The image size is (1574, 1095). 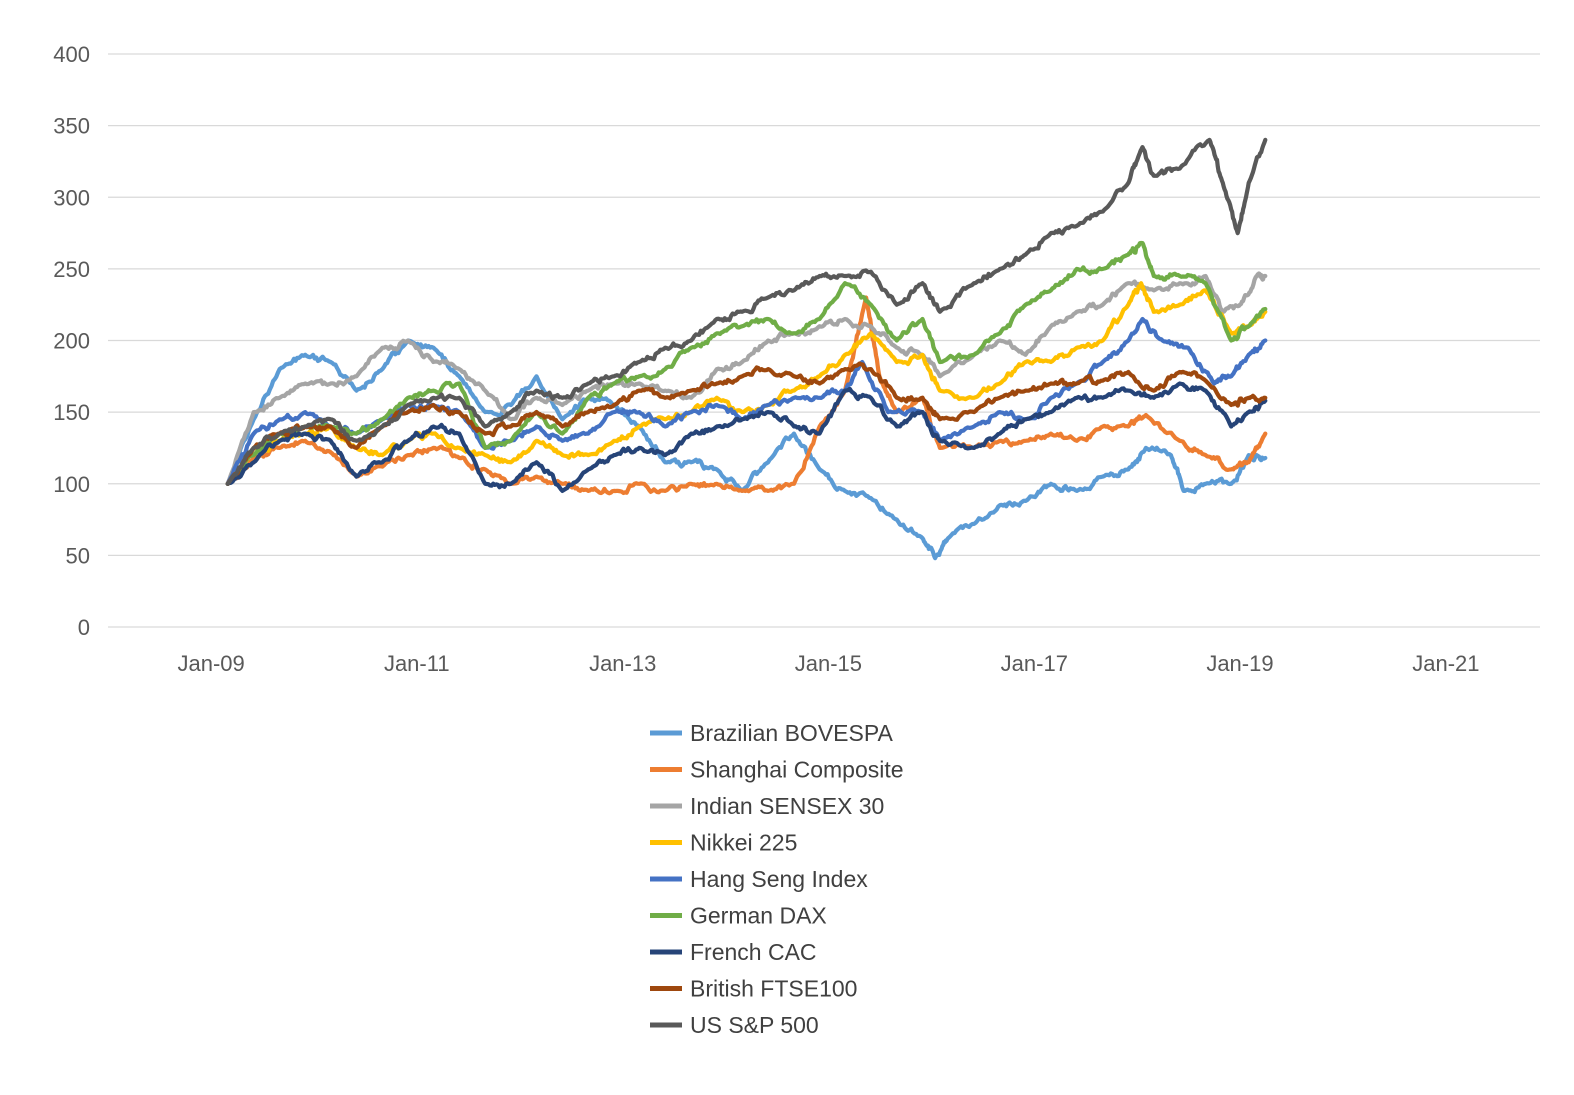 What do you see at coordinates (787, 806) in the screenshot?
I see `legend-label: Indian SENSEX 30` at bounding box center [787, 806].